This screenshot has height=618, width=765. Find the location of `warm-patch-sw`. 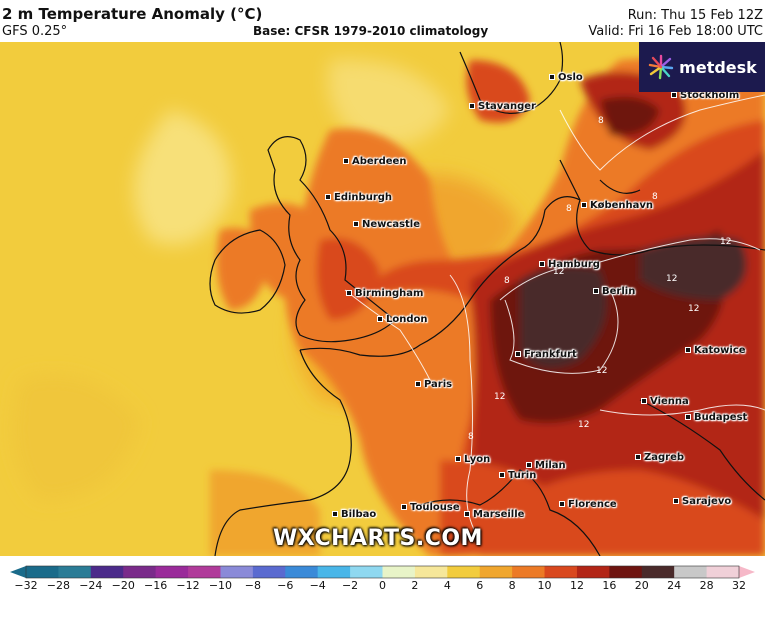

warm-patch-sw is located at coordinates (77, 437).